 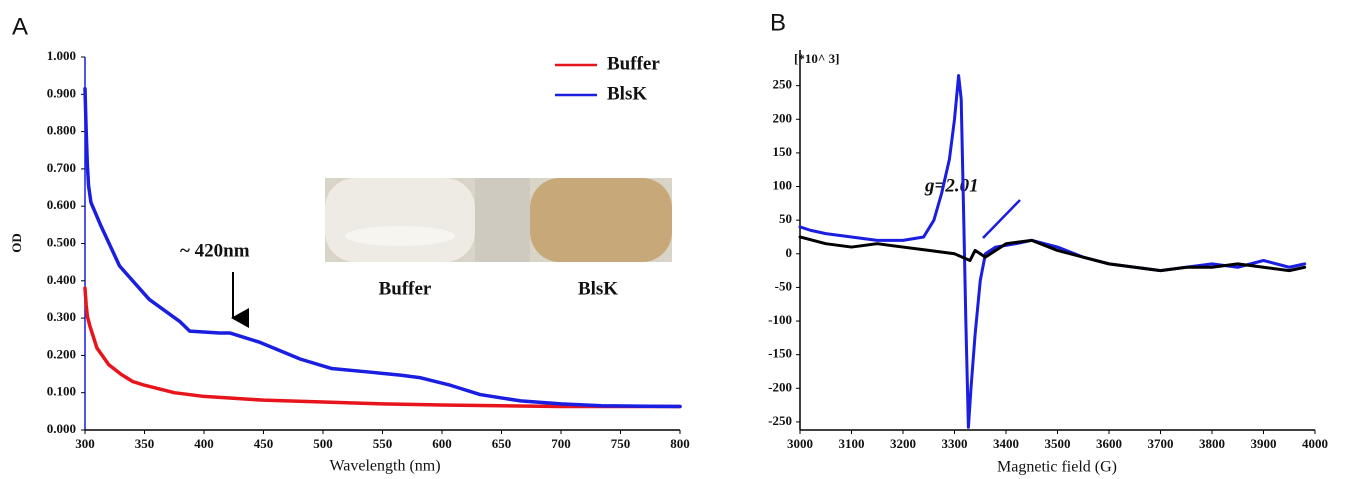 I want to click on y-axis-label: OD, so click(x=16, y=243).